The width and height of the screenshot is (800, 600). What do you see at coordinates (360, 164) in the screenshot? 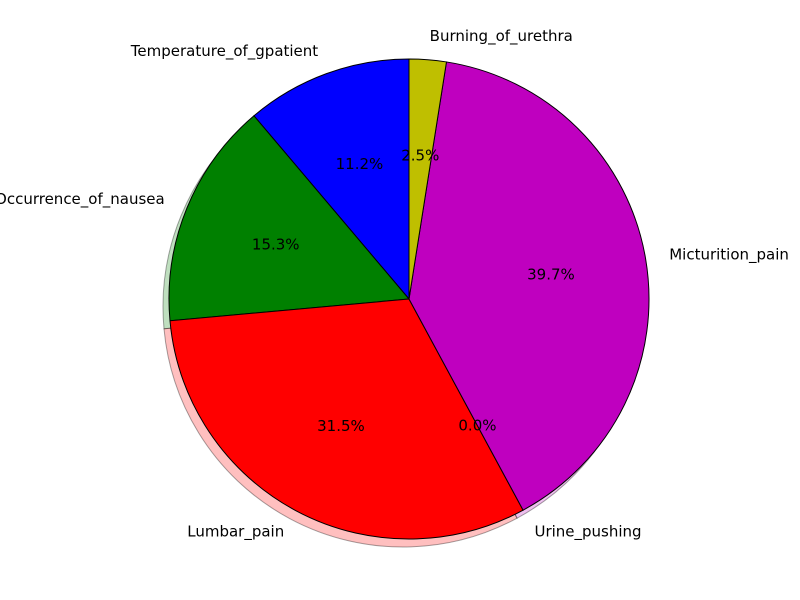
I see `slice-percent-1: 11.2%` at bounding box center [360, 164].